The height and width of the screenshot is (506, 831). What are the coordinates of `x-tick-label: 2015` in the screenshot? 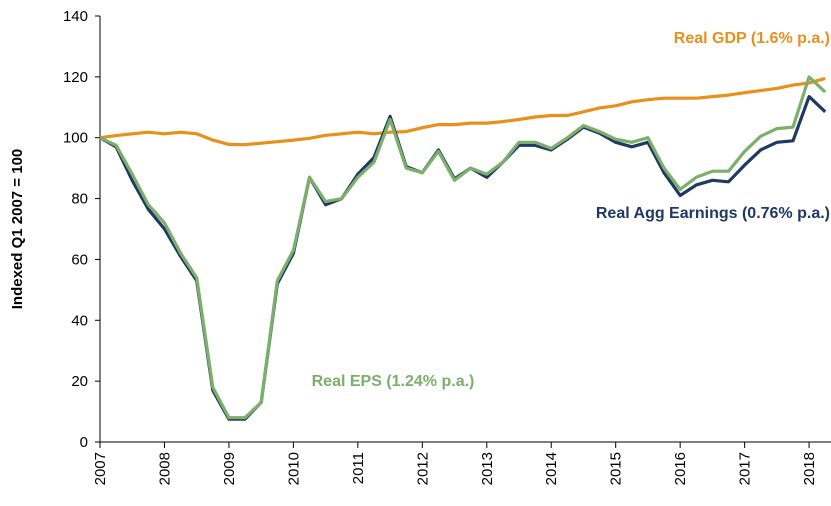 It's located at (616, 468).